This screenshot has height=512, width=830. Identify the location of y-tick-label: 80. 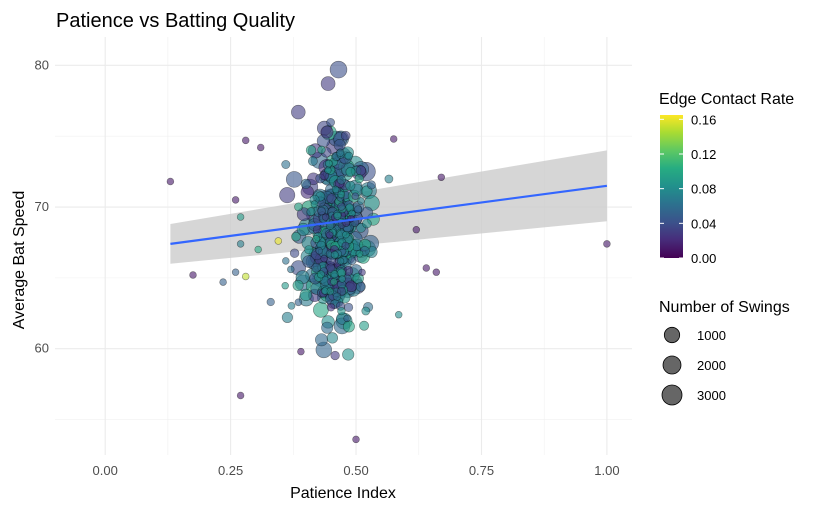
(42, 64).